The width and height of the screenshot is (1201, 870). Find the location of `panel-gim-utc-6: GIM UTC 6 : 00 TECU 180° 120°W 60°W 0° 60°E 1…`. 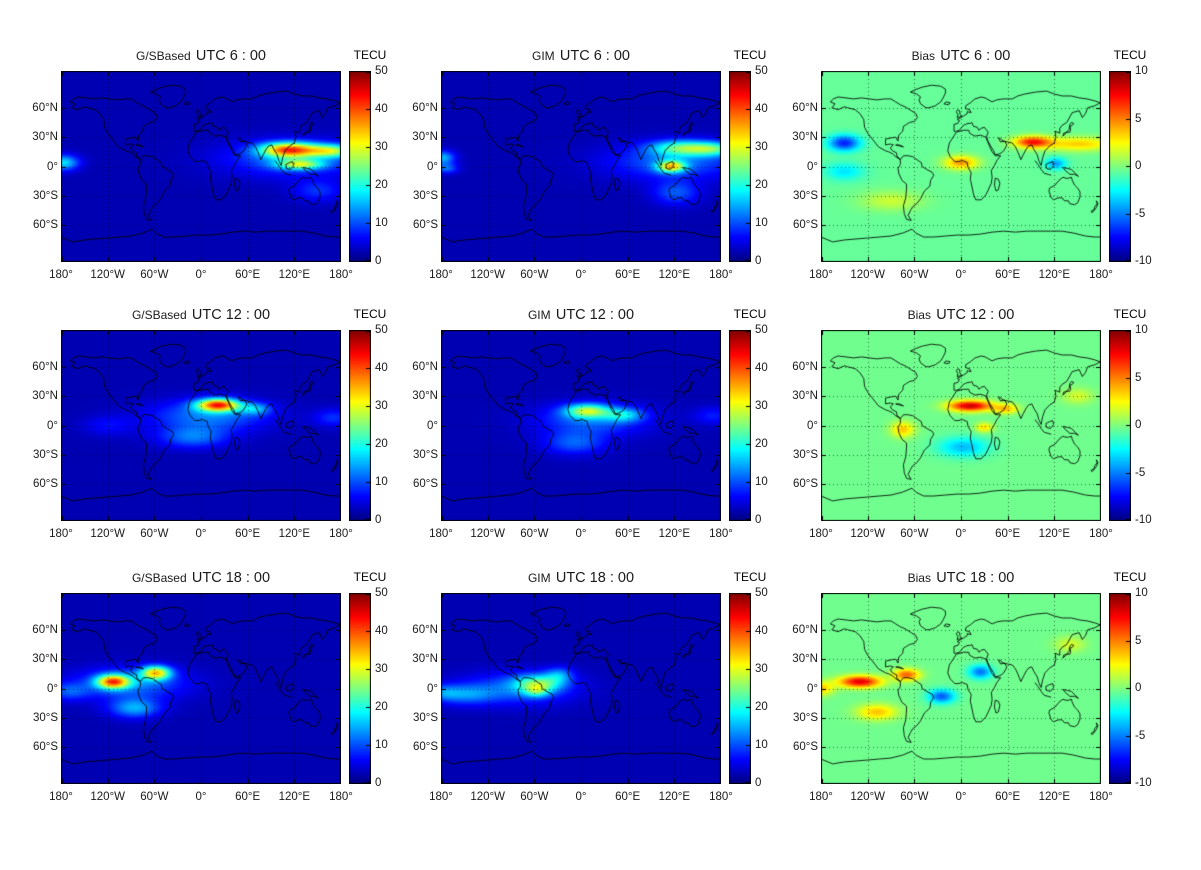

panel-gim-utc-6: GIM UTC 6 : 00 TECU 180° 120°W 60°W 0° 60°E 1… is located at coordinates (591, 163).